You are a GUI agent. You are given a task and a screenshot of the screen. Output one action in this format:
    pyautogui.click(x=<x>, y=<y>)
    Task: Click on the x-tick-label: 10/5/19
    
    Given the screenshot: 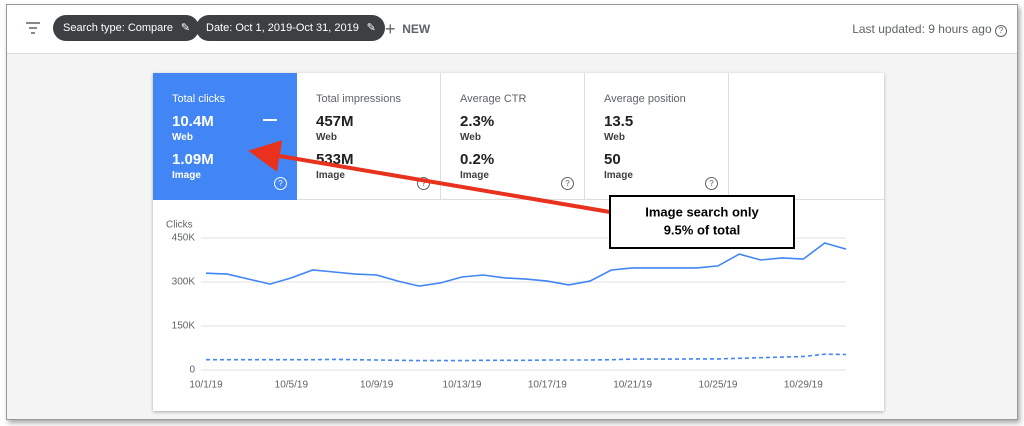 What is the action you would take?
    pyautogui.click(x=292, y=385)
    